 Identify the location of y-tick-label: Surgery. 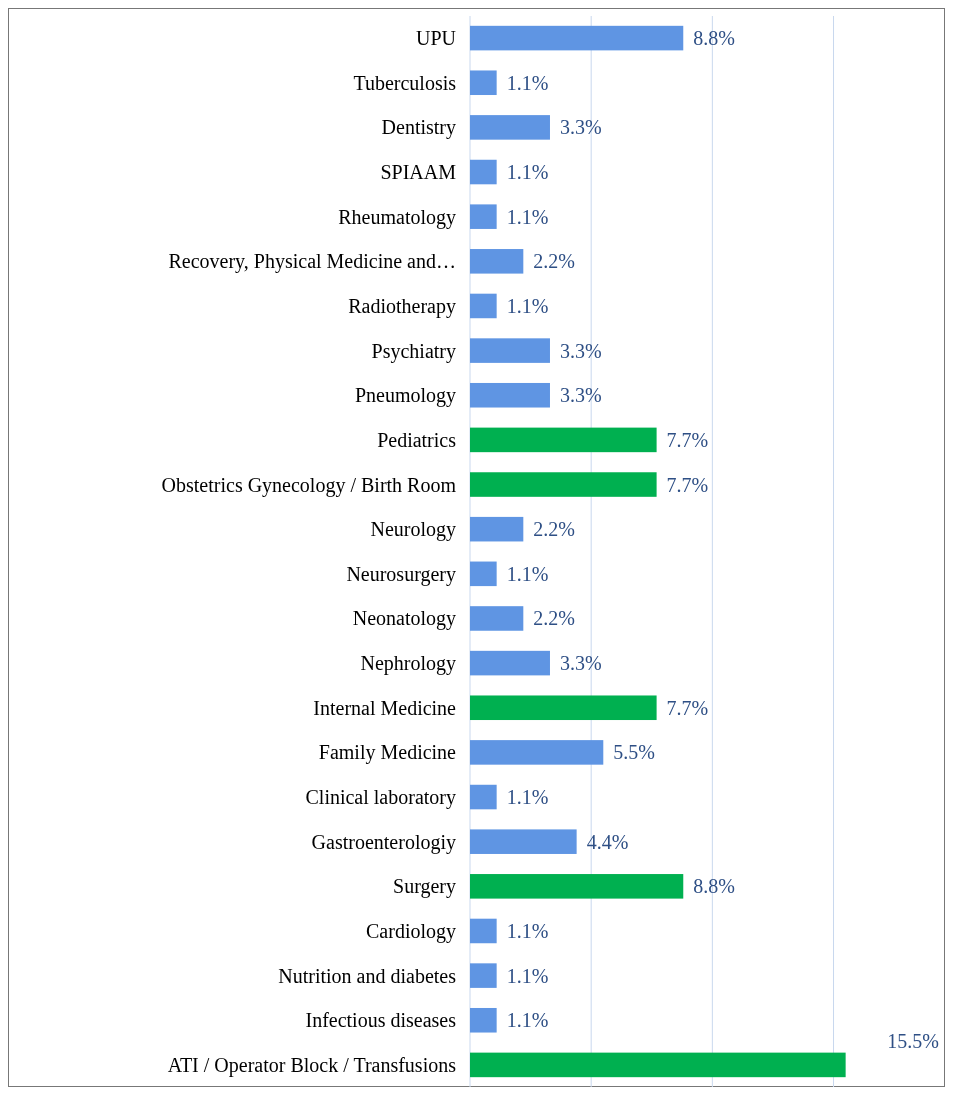
(424, 887).